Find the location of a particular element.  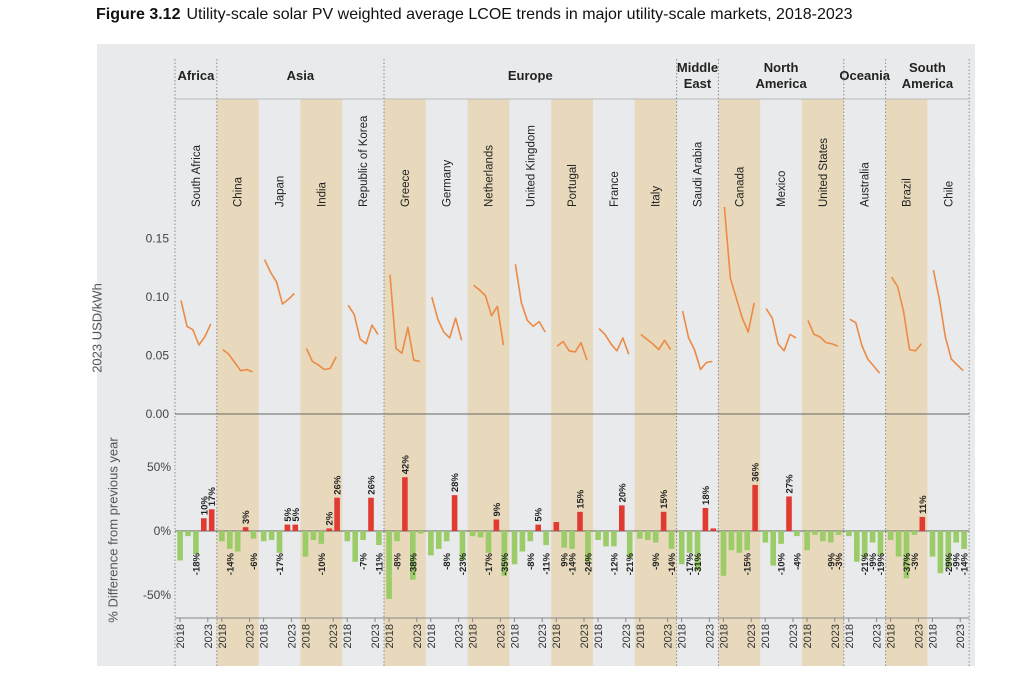

bar-label-4-0: -7% is located at coordinates (364, 560).